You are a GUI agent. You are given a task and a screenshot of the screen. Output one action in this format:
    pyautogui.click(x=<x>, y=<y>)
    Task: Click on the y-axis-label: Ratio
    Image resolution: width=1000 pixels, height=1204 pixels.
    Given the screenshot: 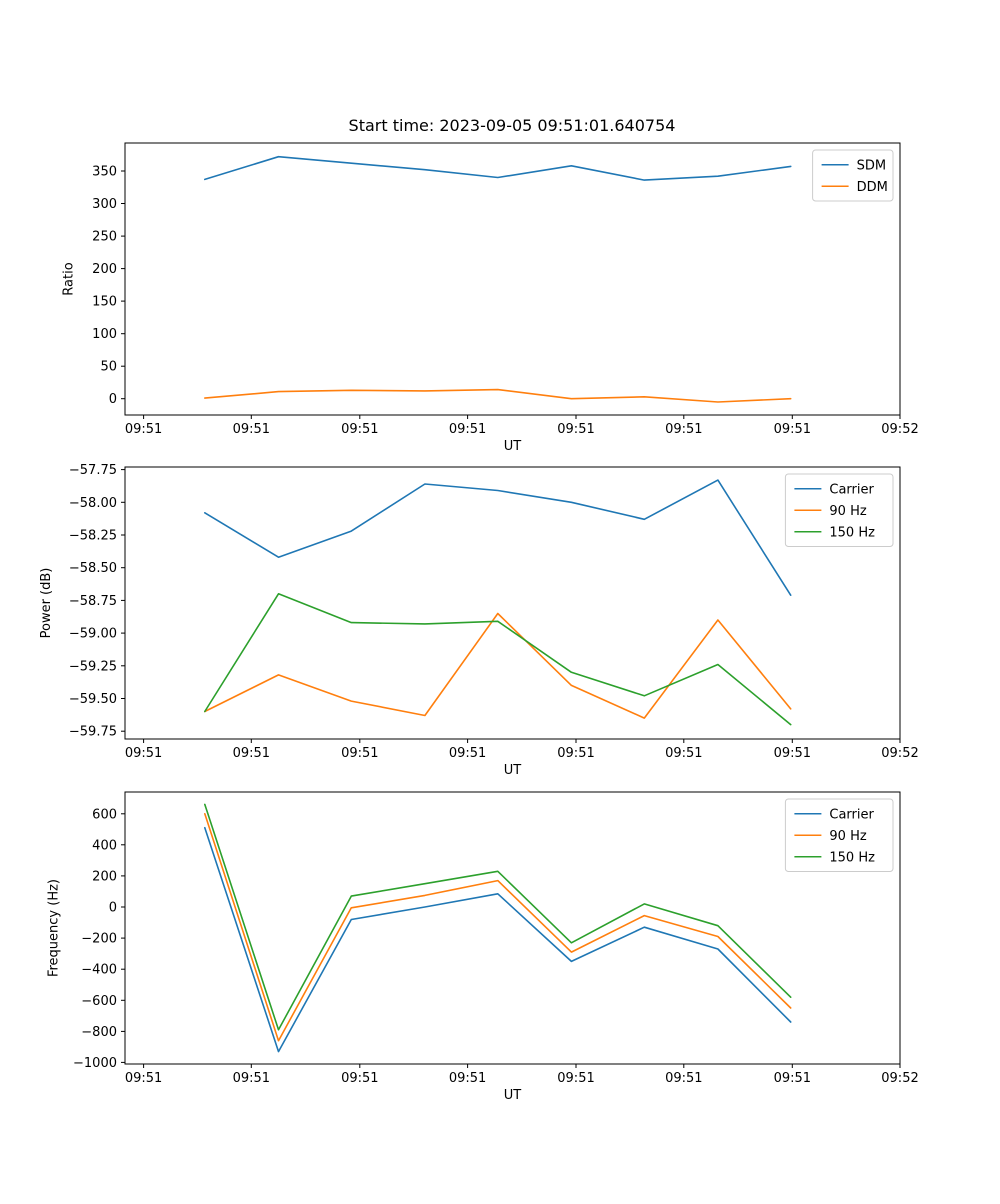 What is the action you would take?
    pyautogui.click(x=69, y=278)
    